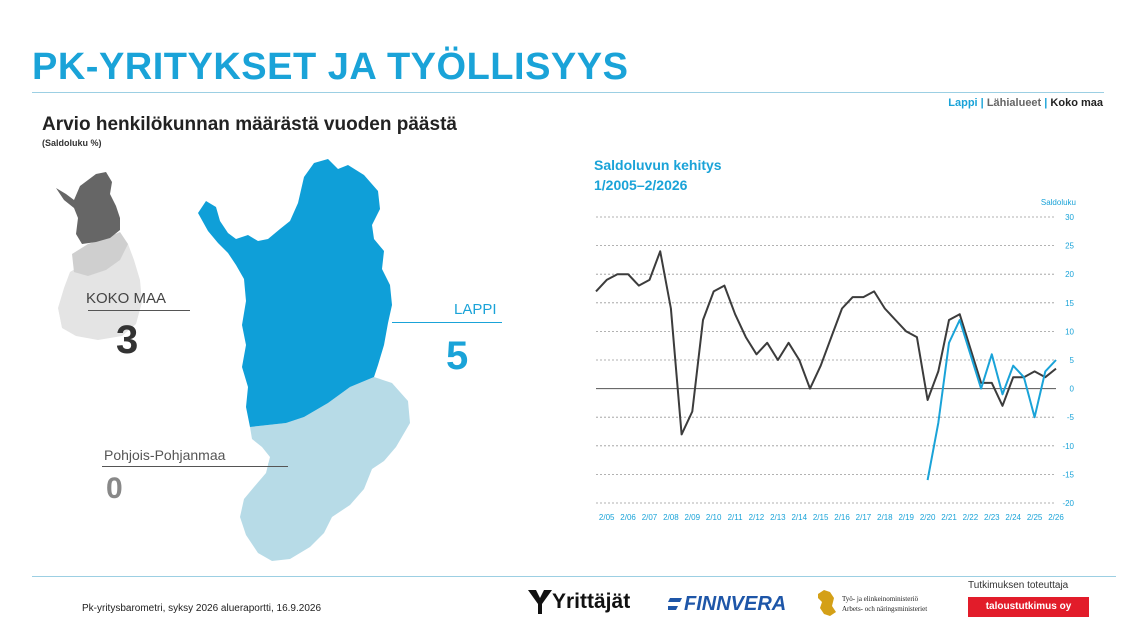 Image resolution: width=1127 pixels, height=623 pixels. What do you see at coordinates (714, 517) in the screenshot?
I see `x-tick-label: 2/10` at bounding box center [714, 517].